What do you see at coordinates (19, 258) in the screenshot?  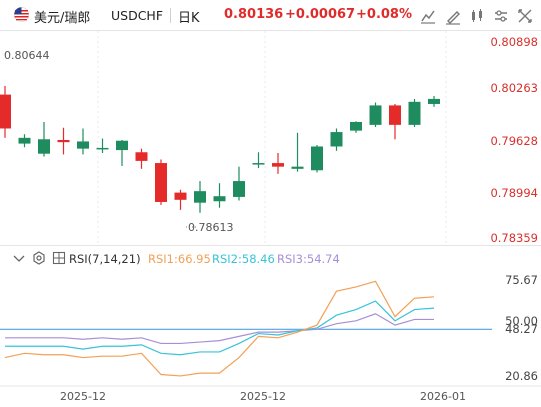 I see `hide-indicator-icon` at bounding box center [19, 258].